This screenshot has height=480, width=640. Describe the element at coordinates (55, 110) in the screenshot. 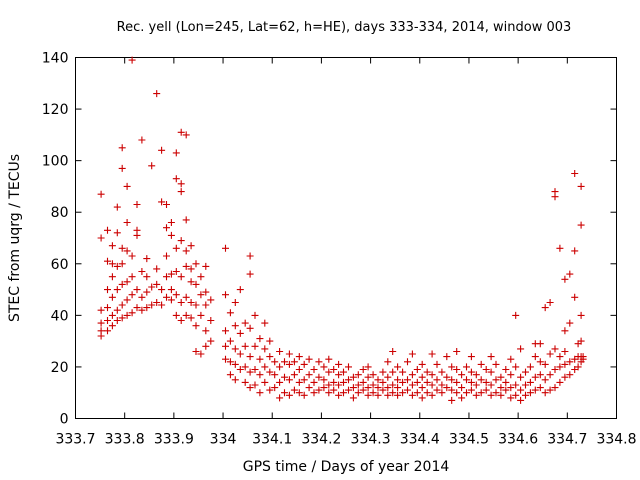

I see `y-tick-label: 120` at that location.